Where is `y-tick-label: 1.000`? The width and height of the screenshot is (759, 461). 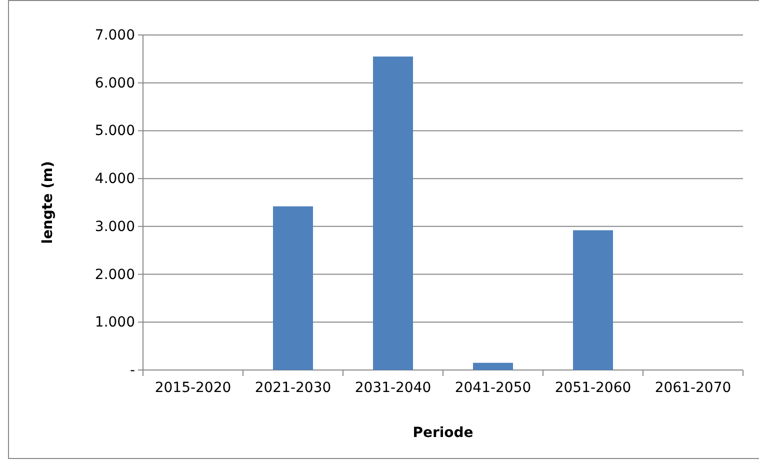 y-tick-label: 1.000 is located at coordinates (114, 322).